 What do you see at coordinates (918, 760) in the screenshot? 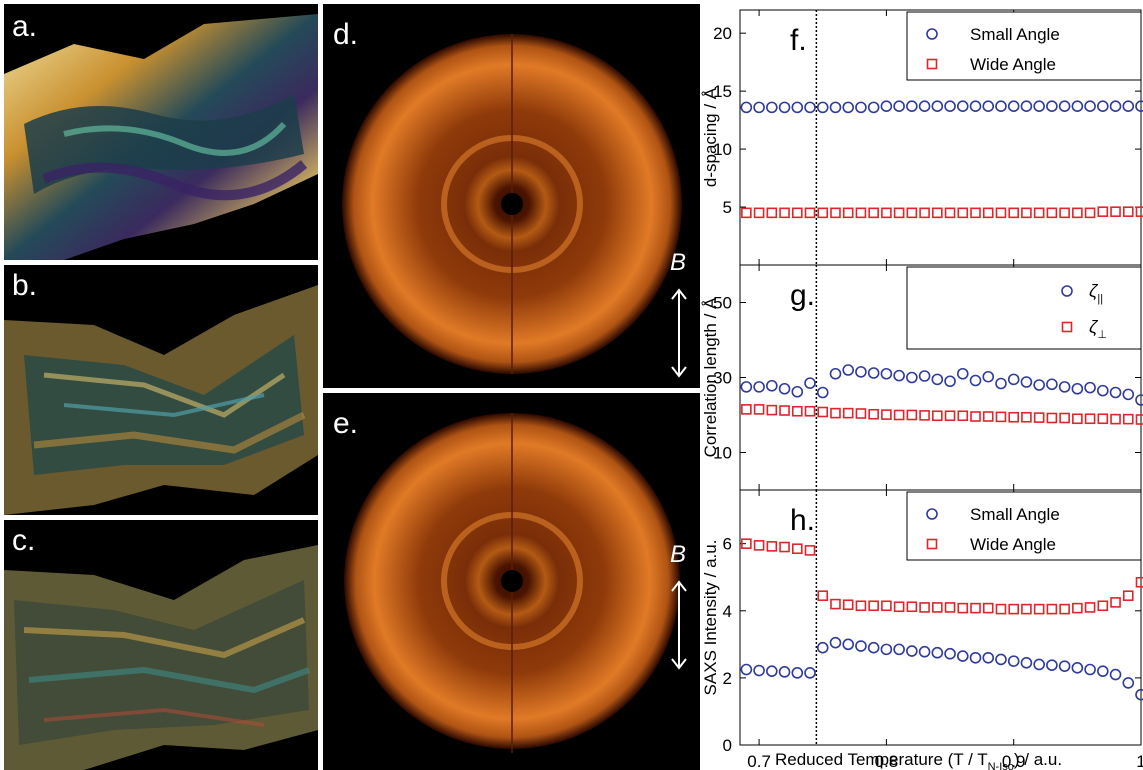
I see `chart-h-xlabel: Reduced Temperature (T / TN-Iso) / a.u.` at bounding box center [918, 760].